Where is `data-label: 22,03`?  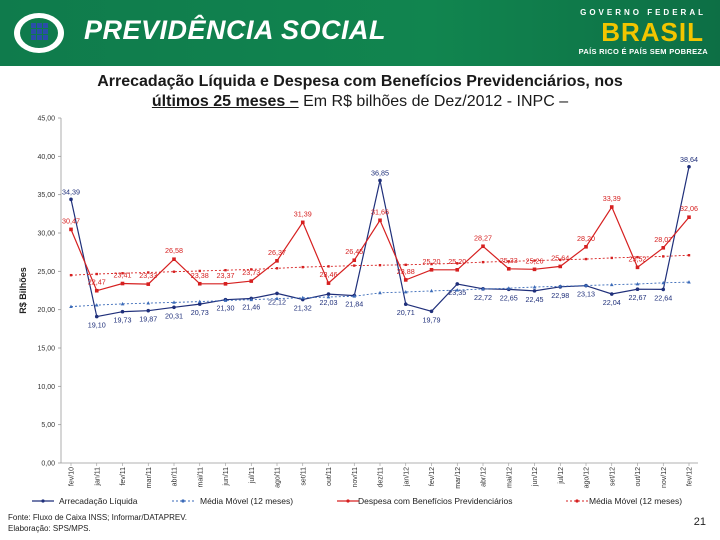
data-label: 22,03 is located at coordinates (329, 302).